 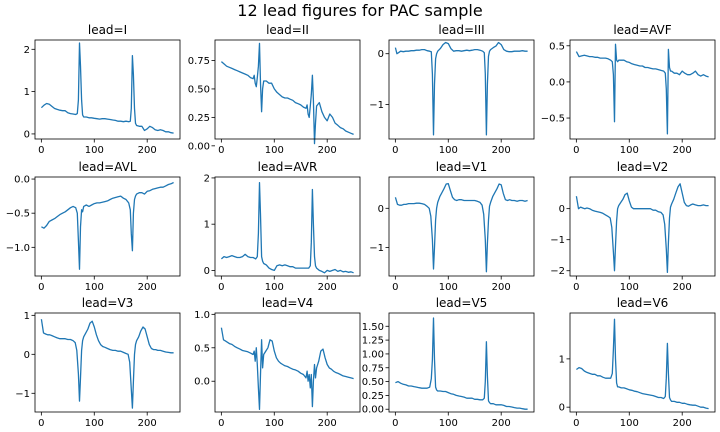 I want to click on y-tick-label: 1.50, so click(x=373, y=327).